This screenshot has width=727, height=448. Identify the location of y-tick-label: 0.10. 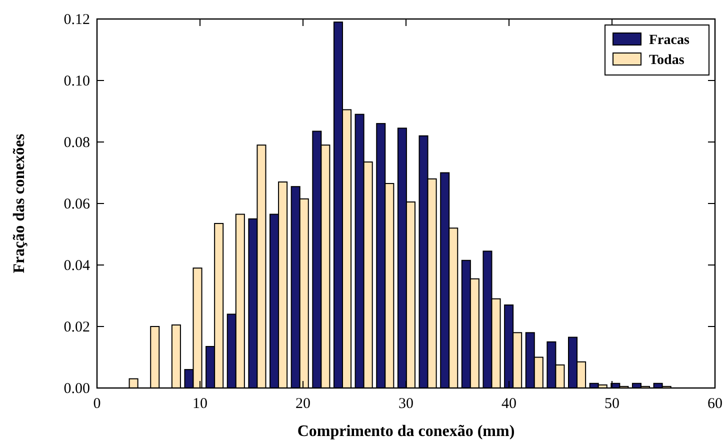
(77, 82).